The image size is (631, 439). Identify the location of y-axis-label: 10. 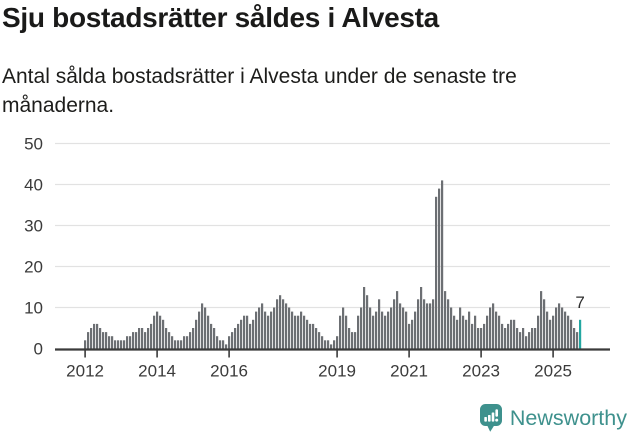
(33, 308).